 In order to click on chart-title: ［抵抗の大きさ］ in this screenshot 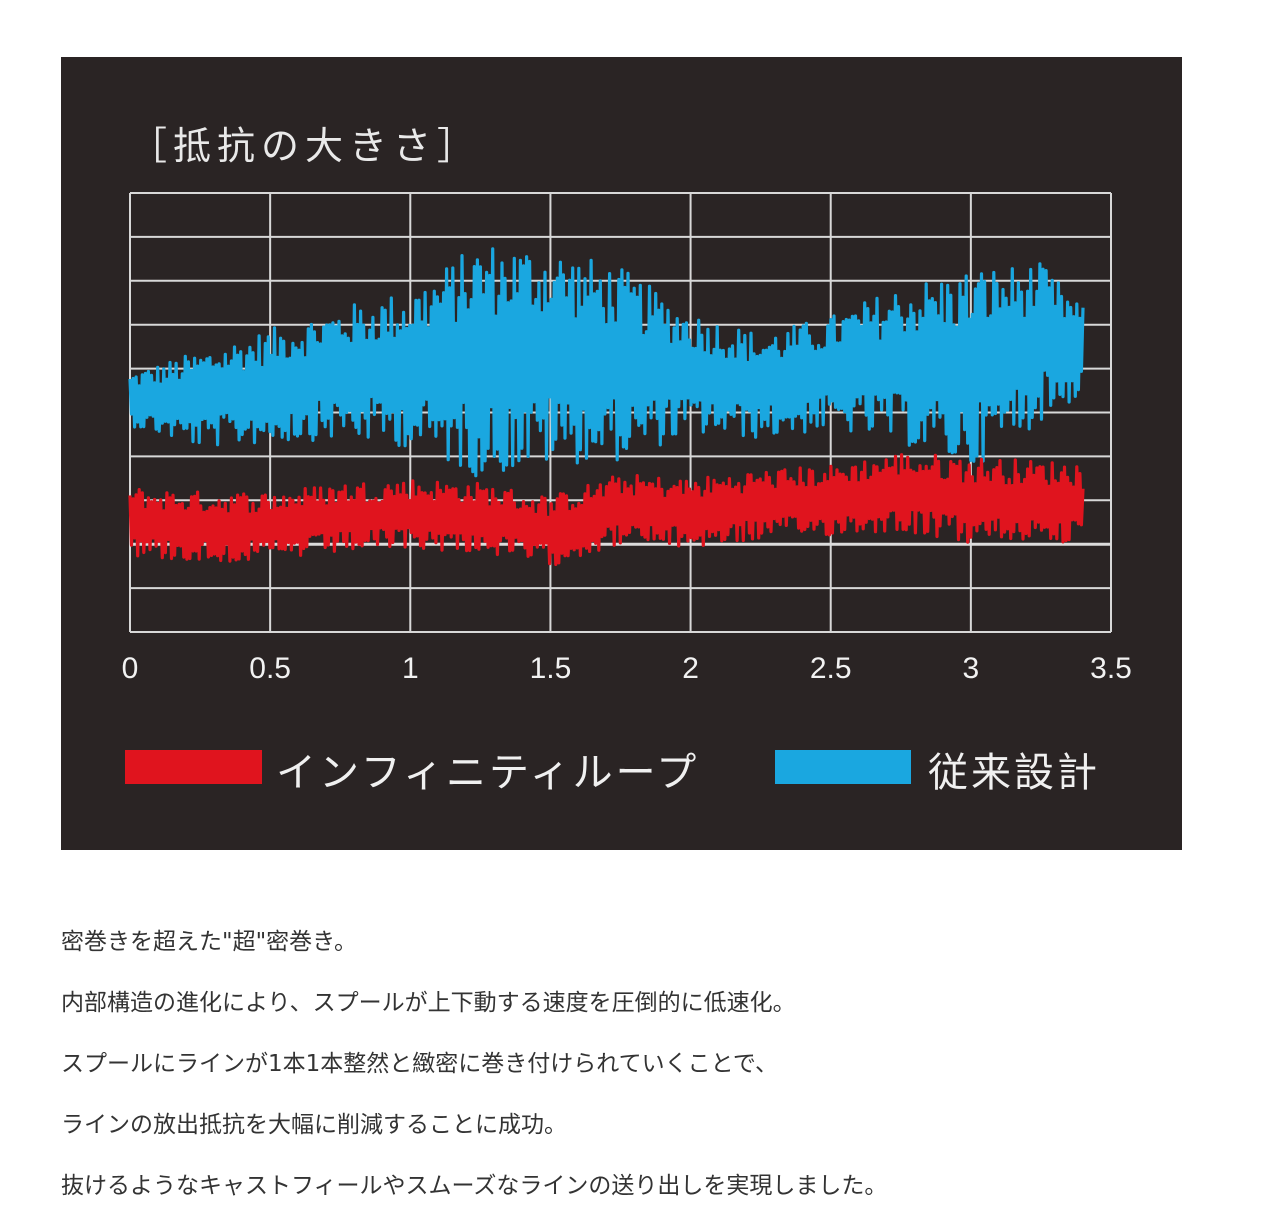, I will do `click(305, 146)`.